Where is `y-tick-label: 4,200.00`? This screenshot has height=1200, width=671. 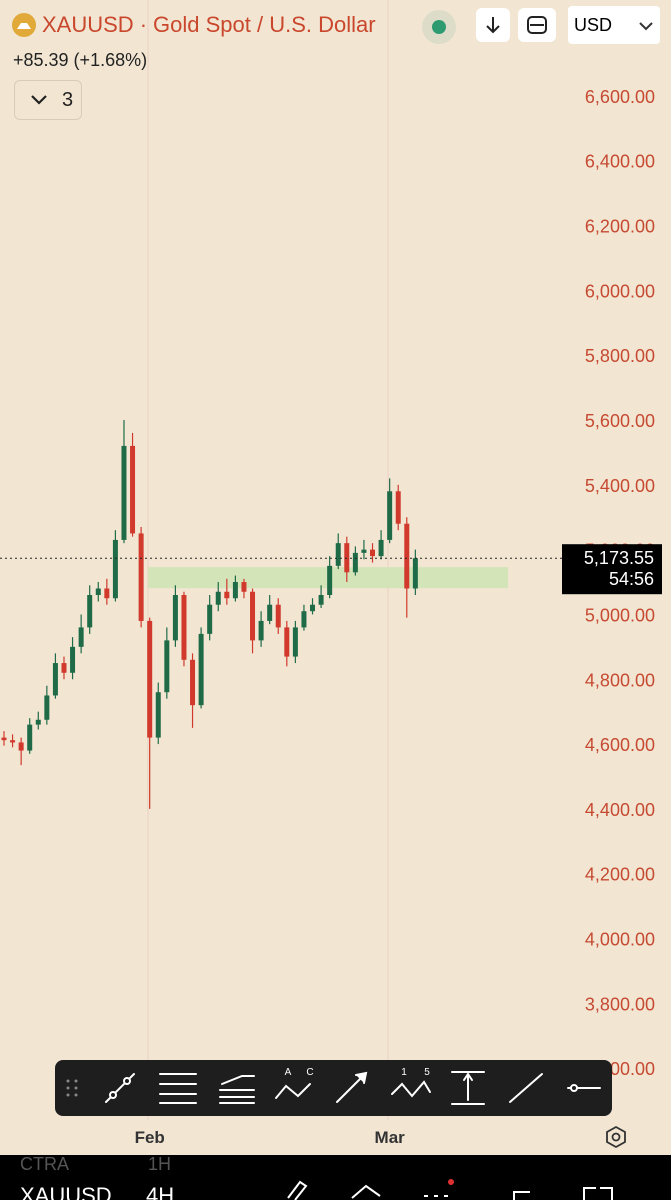
y-tick-label: 4,200.00 is located at coordinates (620, 875).